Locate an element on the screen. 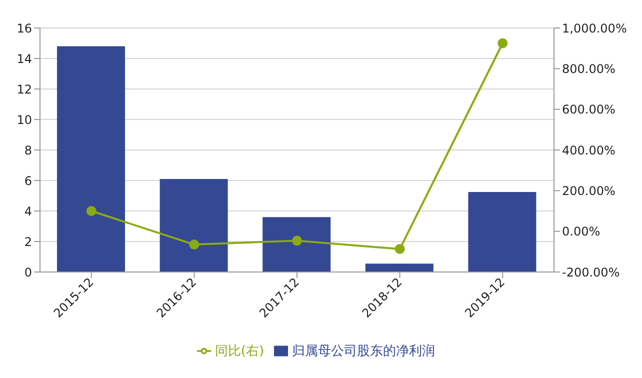  y-tick-label: 4 is located at coordinates (28, 211).